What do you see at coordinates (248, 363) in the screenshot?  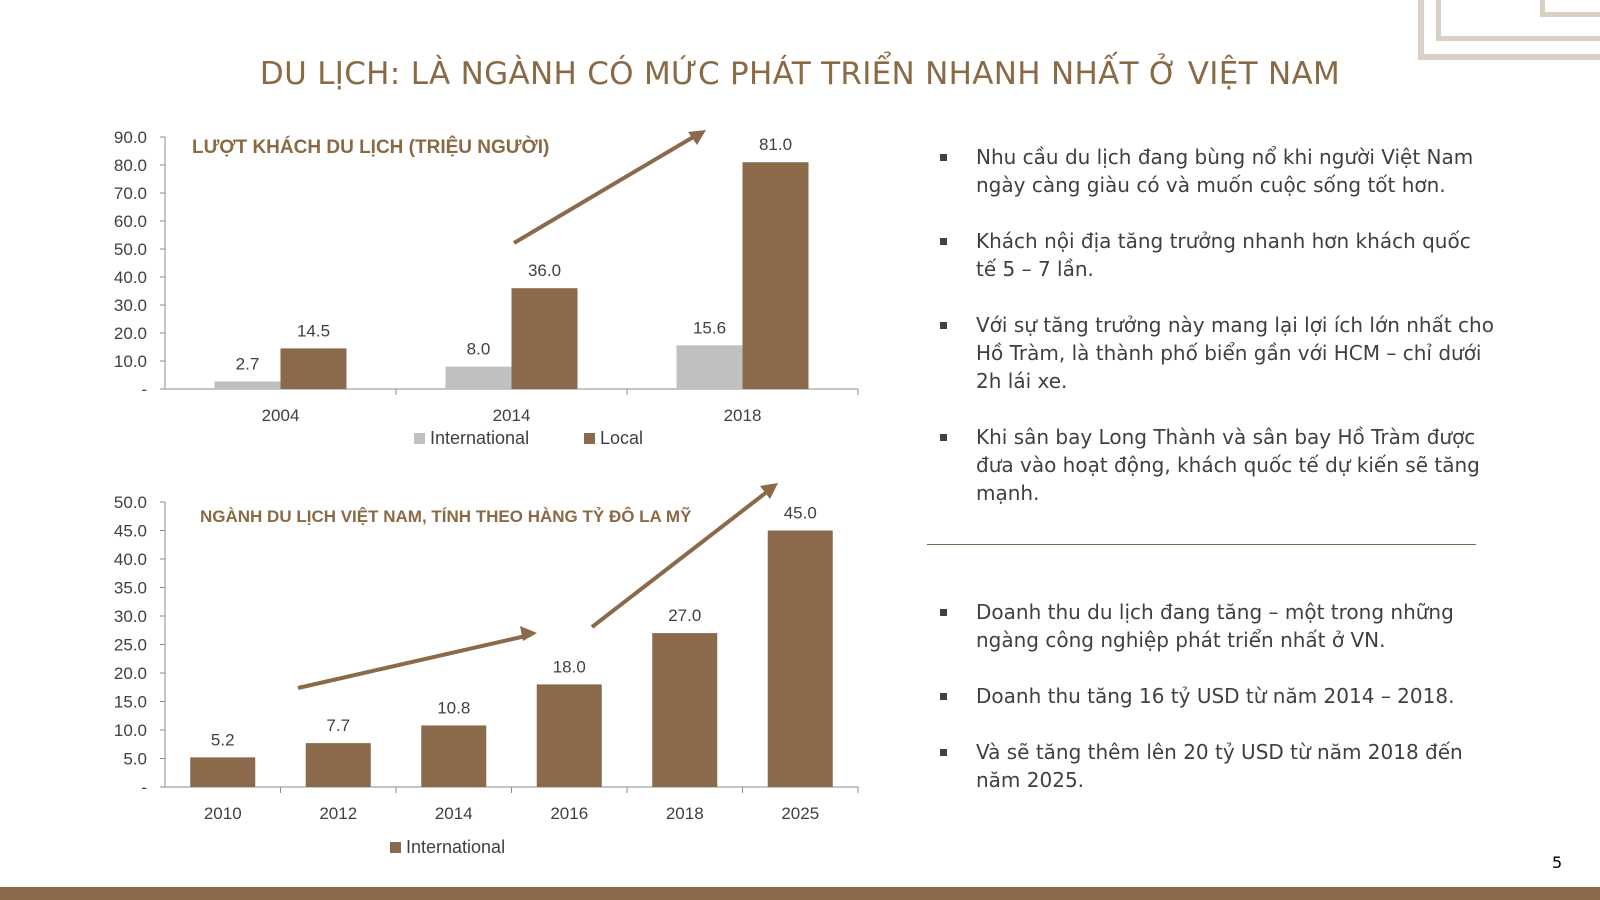 I see `data-label: 2.7` at bounding box center [248, 363].